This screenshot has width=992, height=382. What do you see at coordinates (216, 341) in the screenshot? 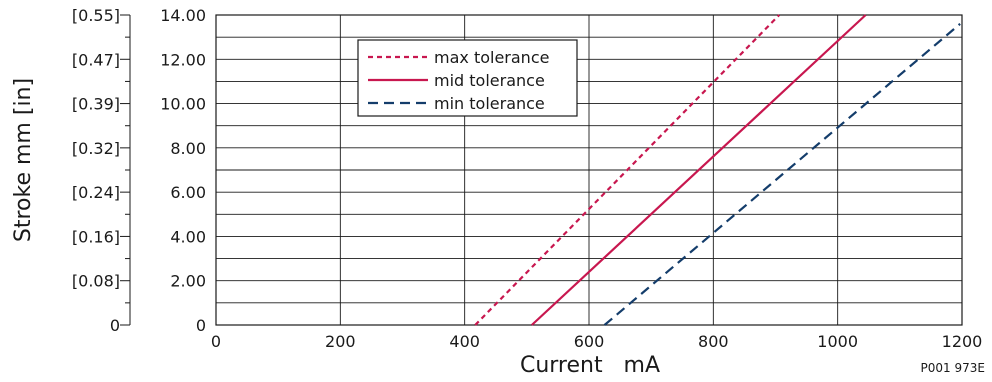
I see `x-tick-label: 0` at bounding box center [216, 341].